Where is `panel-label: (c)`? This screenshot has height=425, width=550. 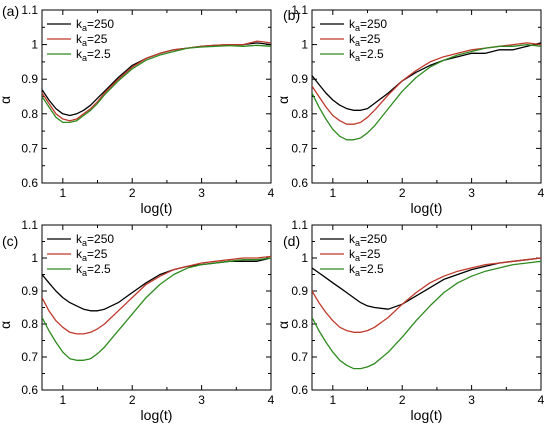
panel-label: (c) is located at coordinates (10, 241).